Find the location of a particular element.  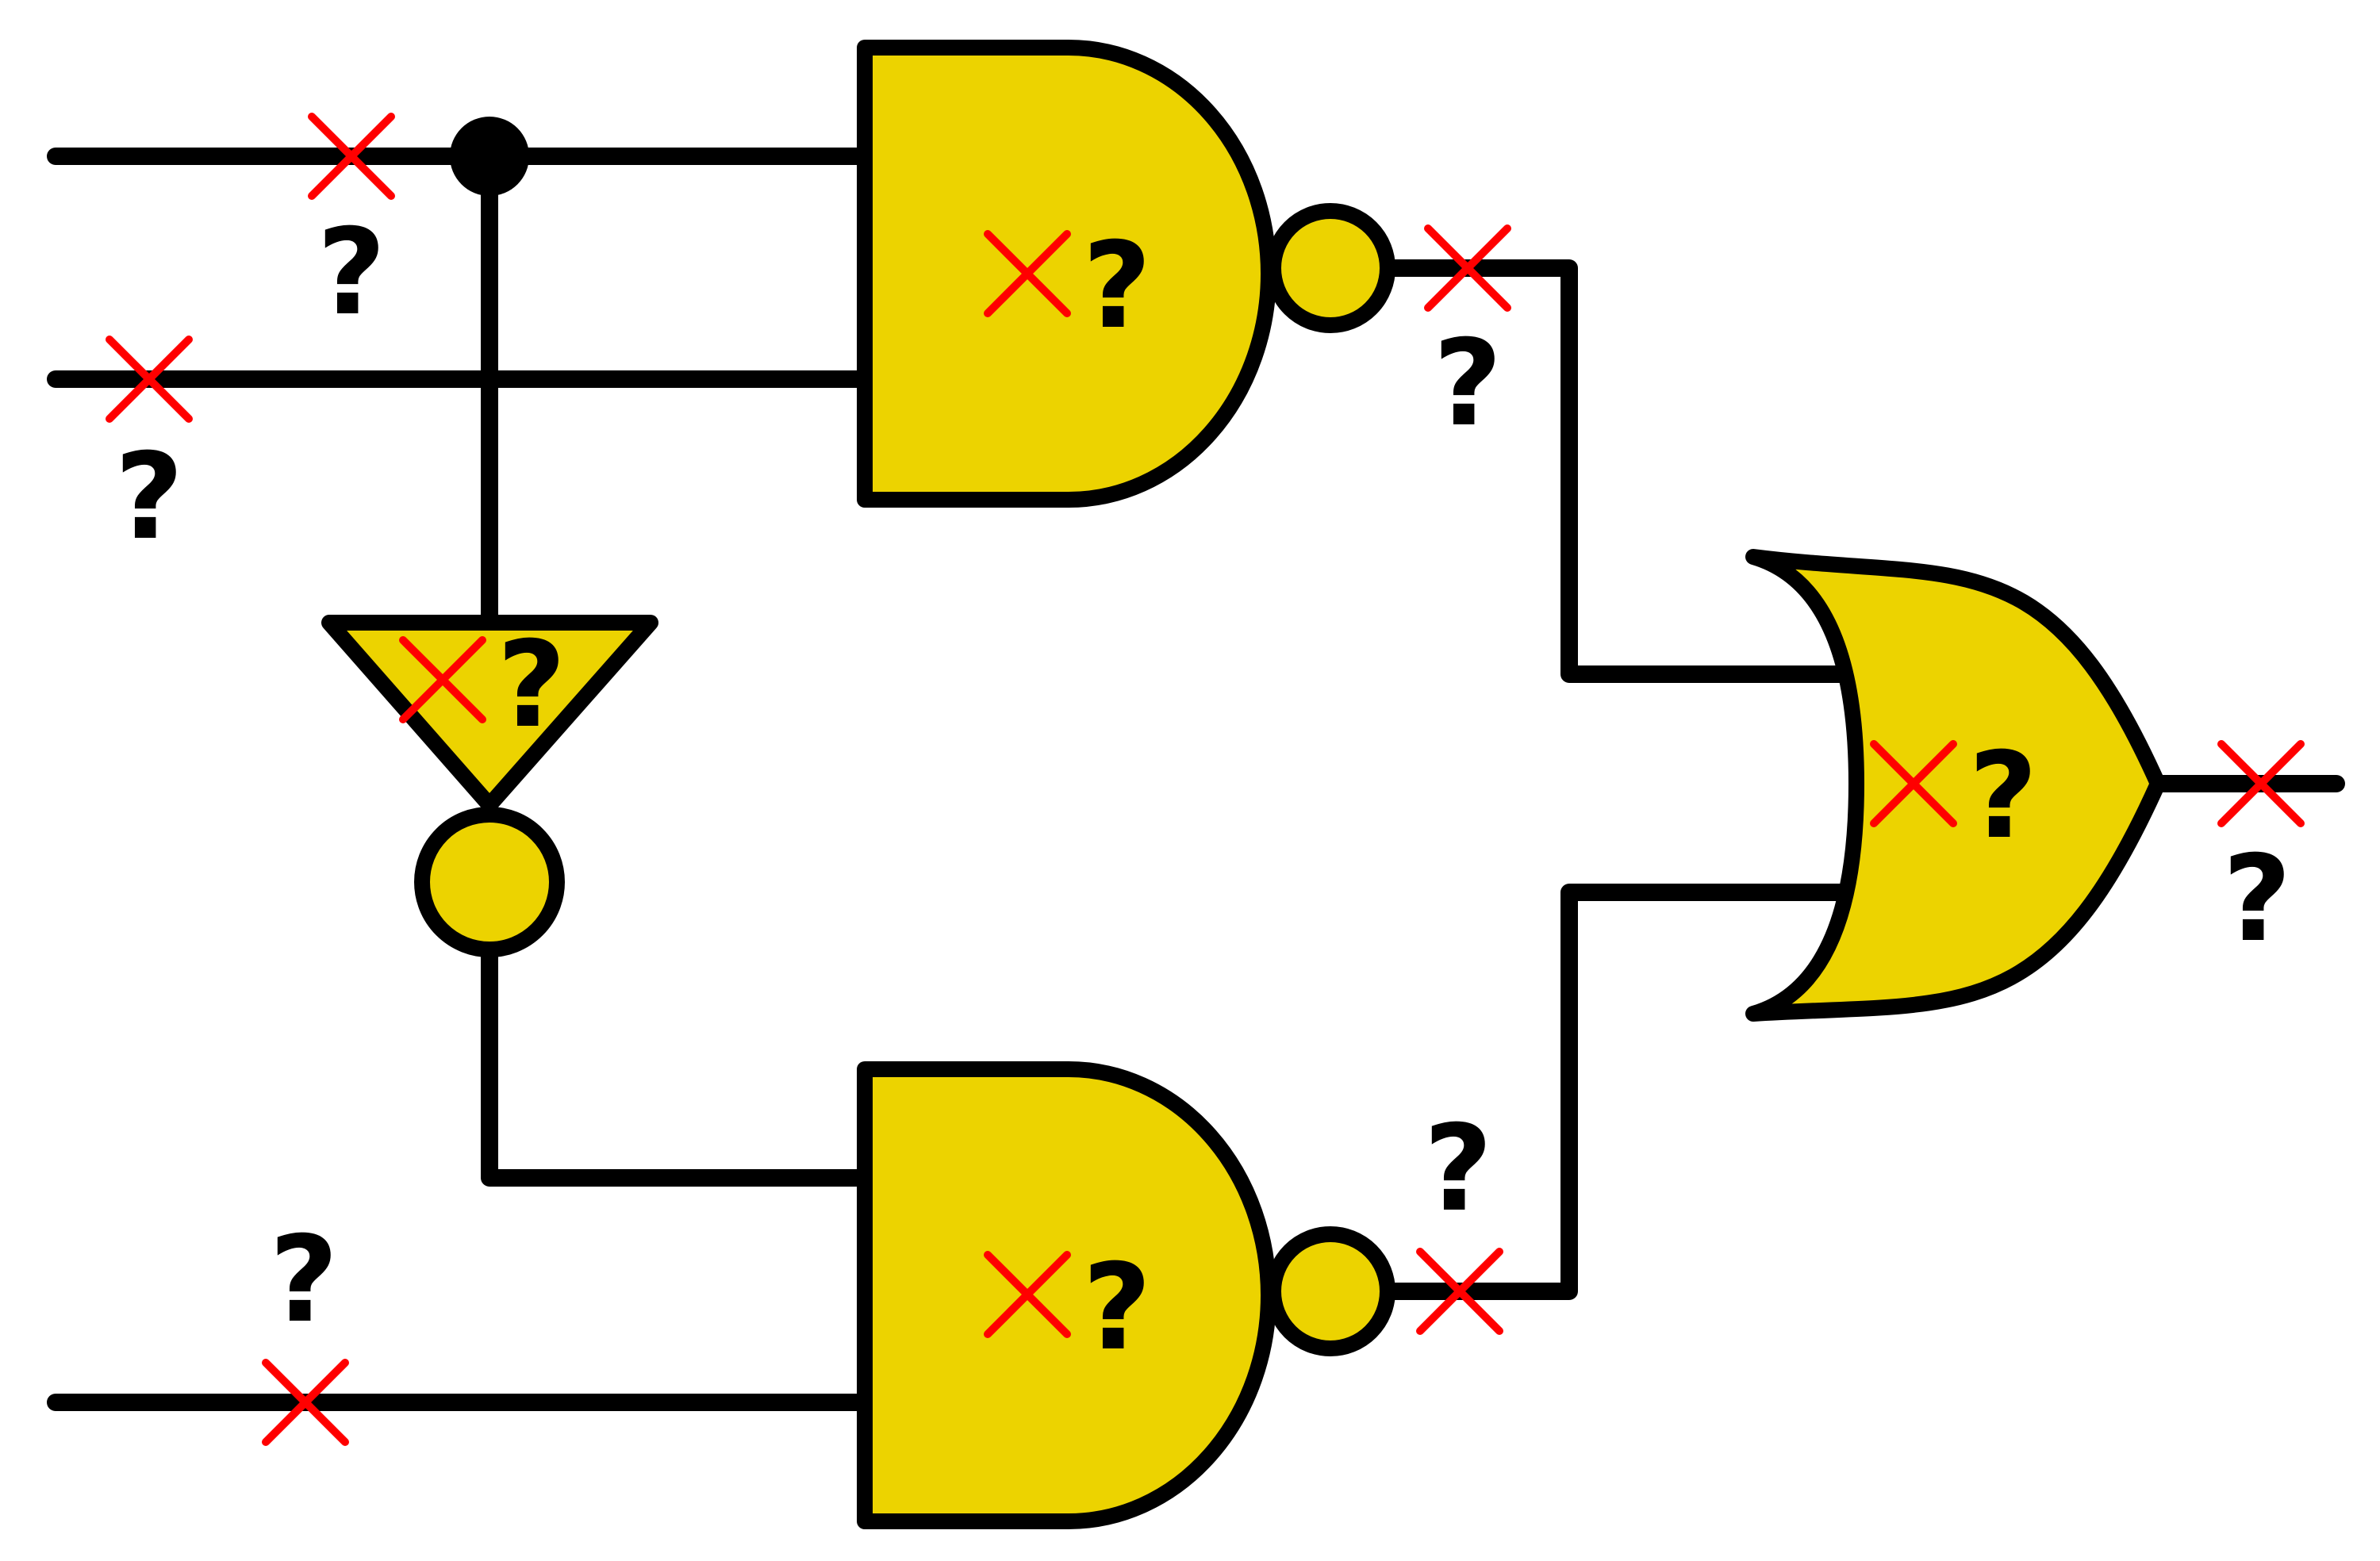

not-gate-label: ? is located at coordinates (531, 685).